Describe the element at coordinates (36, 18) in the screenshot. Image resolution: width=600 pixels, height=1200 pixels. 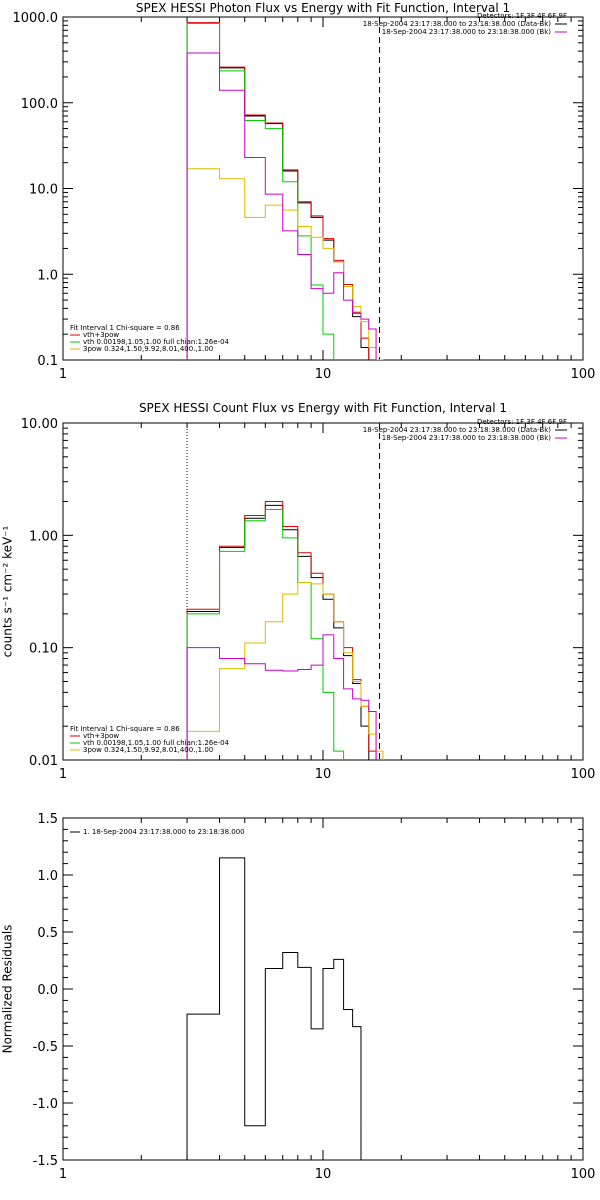
I see `y-tick-label: 1000.0` at that location.